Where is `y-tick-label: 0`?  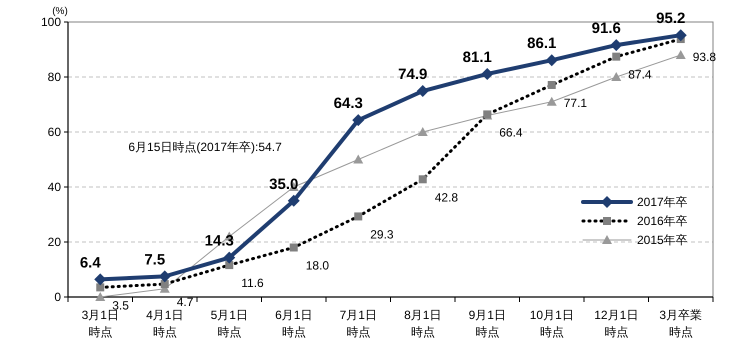 y-tick-label: 0 is located at coordinates (58, 297).